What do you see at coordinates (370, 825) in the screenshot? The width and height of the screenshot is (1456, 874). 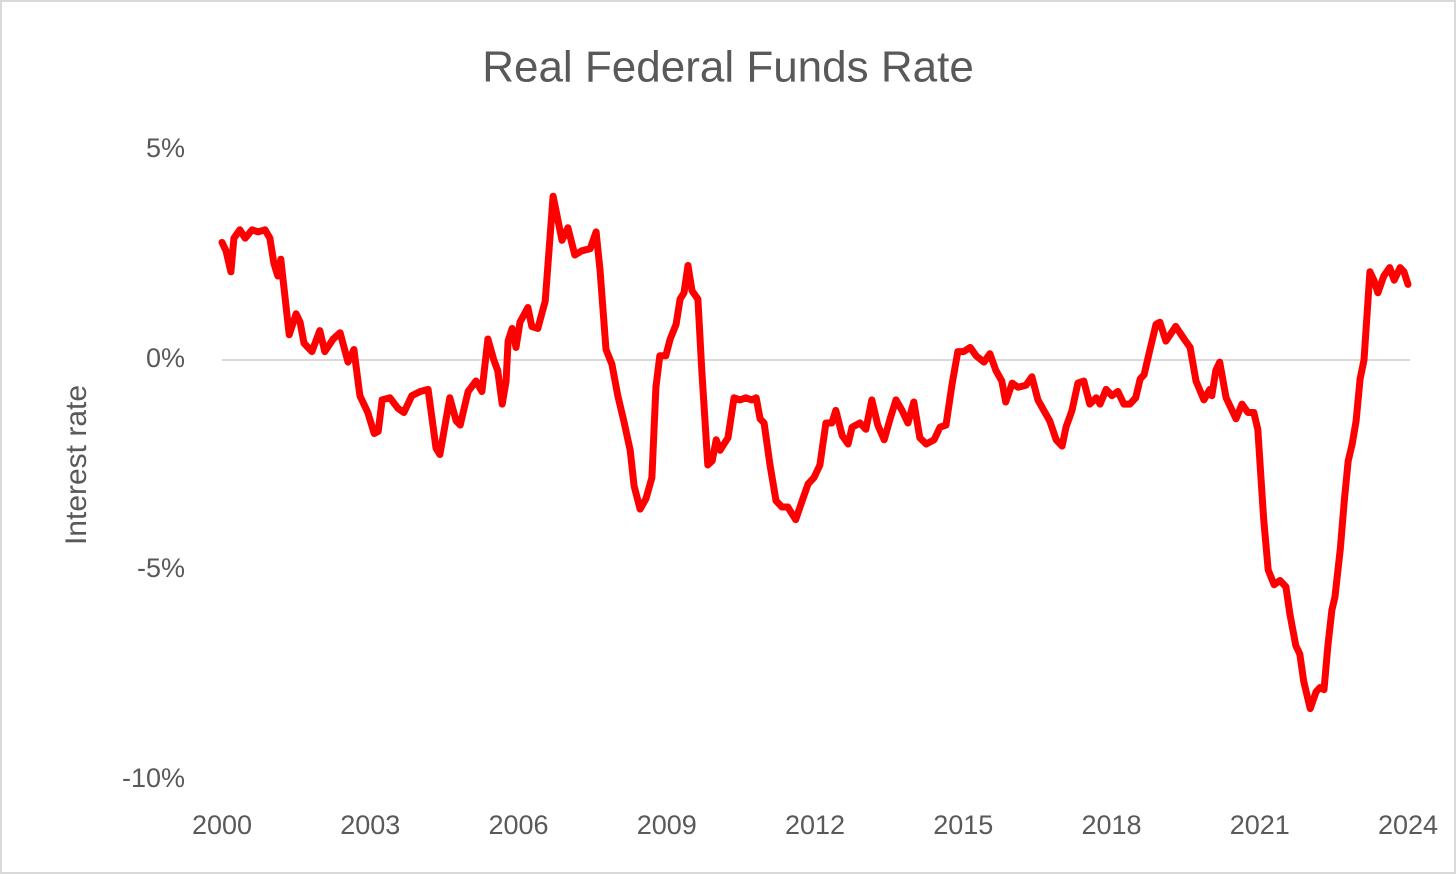 I see `x-tick-label: 2003` at bounding box center [370, 825].